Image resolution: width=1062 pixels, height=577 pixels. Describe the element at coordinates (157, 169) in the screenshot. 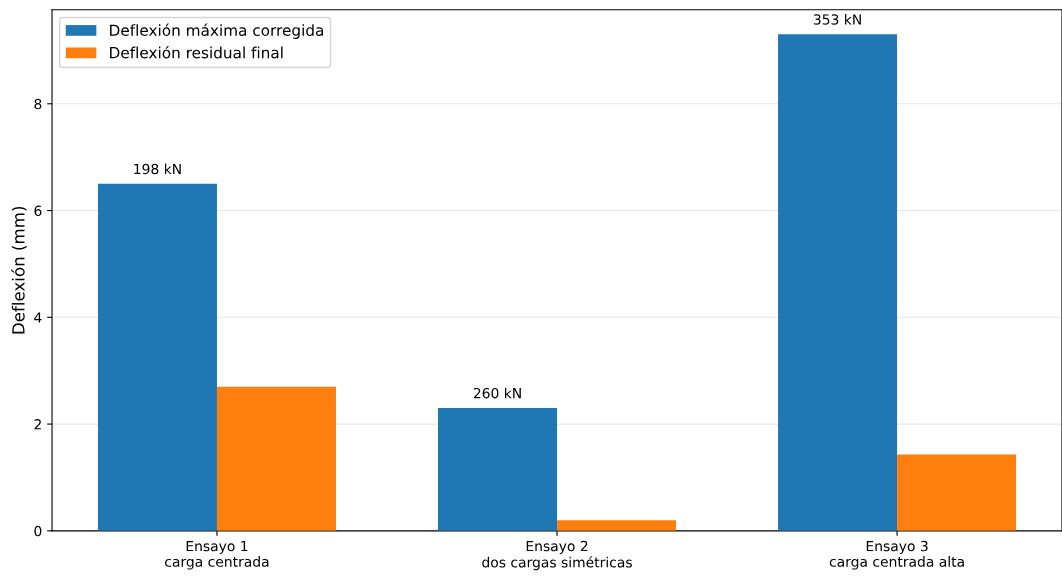

I see `annotation: 198 kN` at that location.